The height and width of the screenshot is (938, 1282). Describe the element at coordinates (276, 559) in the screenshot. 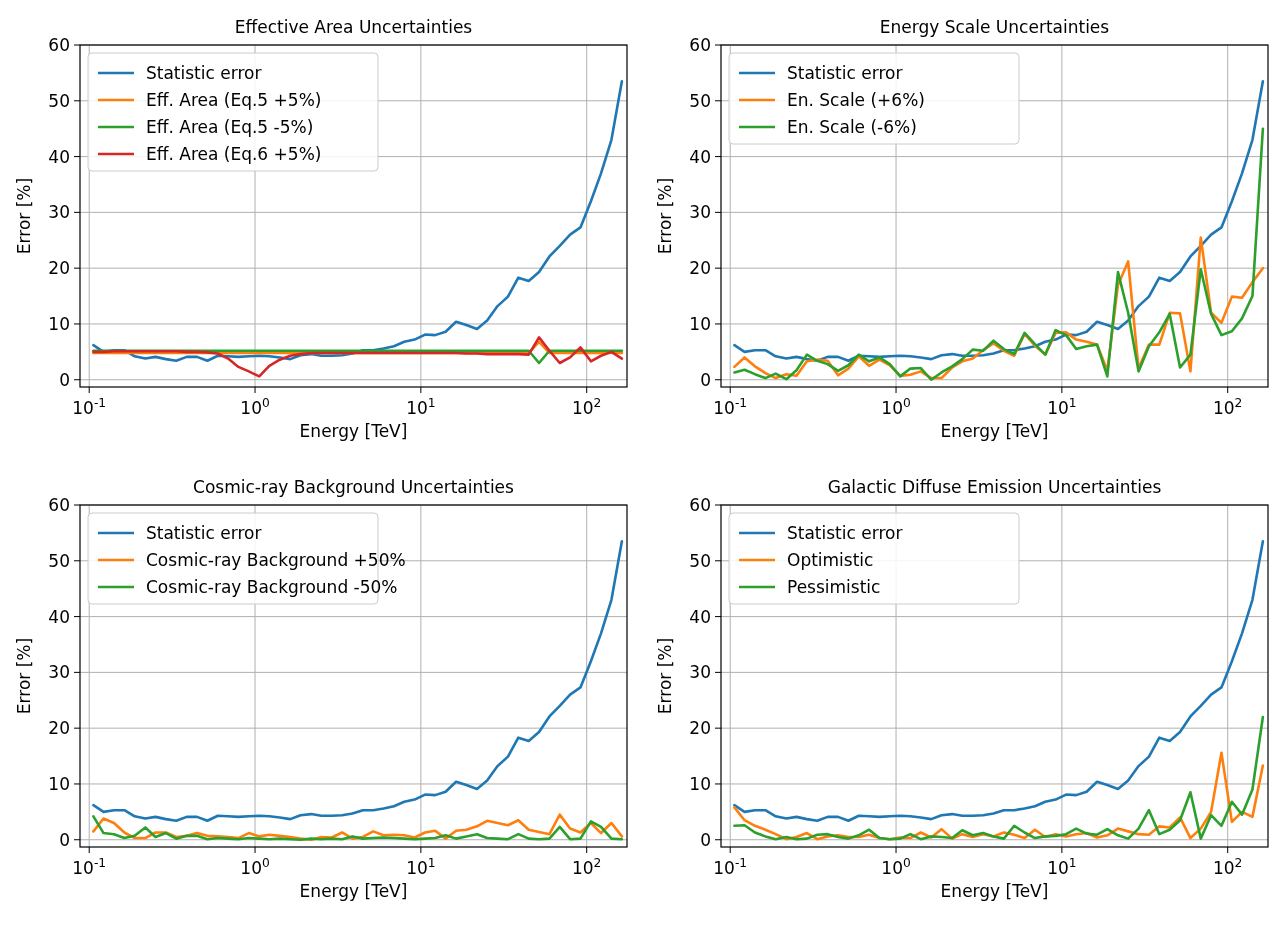

I see `legend-label: Cosmic-ray Background +50%` at that location.